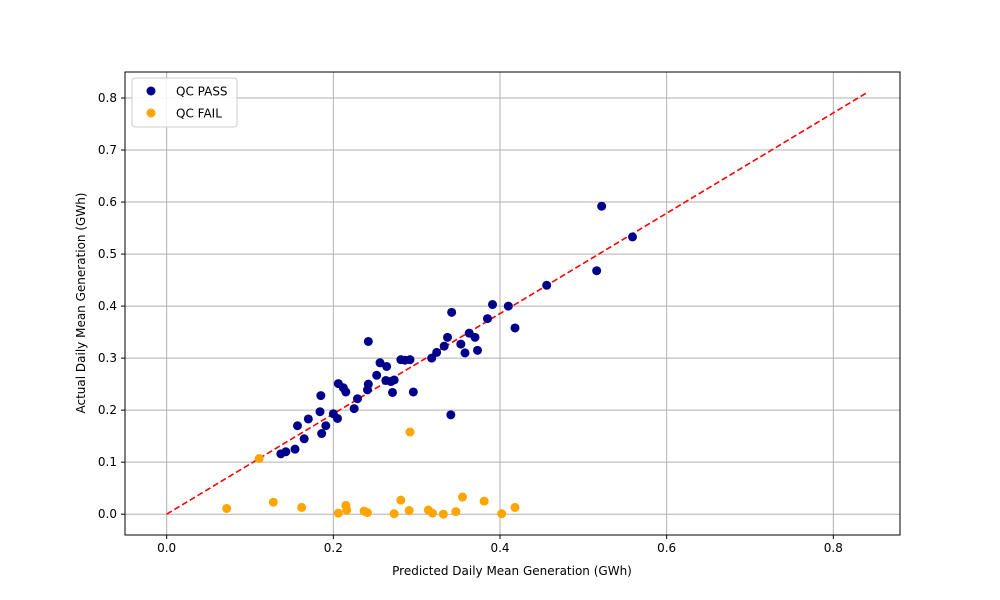 This screenshot has height=600, width=1000. Describe the element at coordinates (107, 150) in the screenshot. I see `y-tick-label: 0.7` at that location.